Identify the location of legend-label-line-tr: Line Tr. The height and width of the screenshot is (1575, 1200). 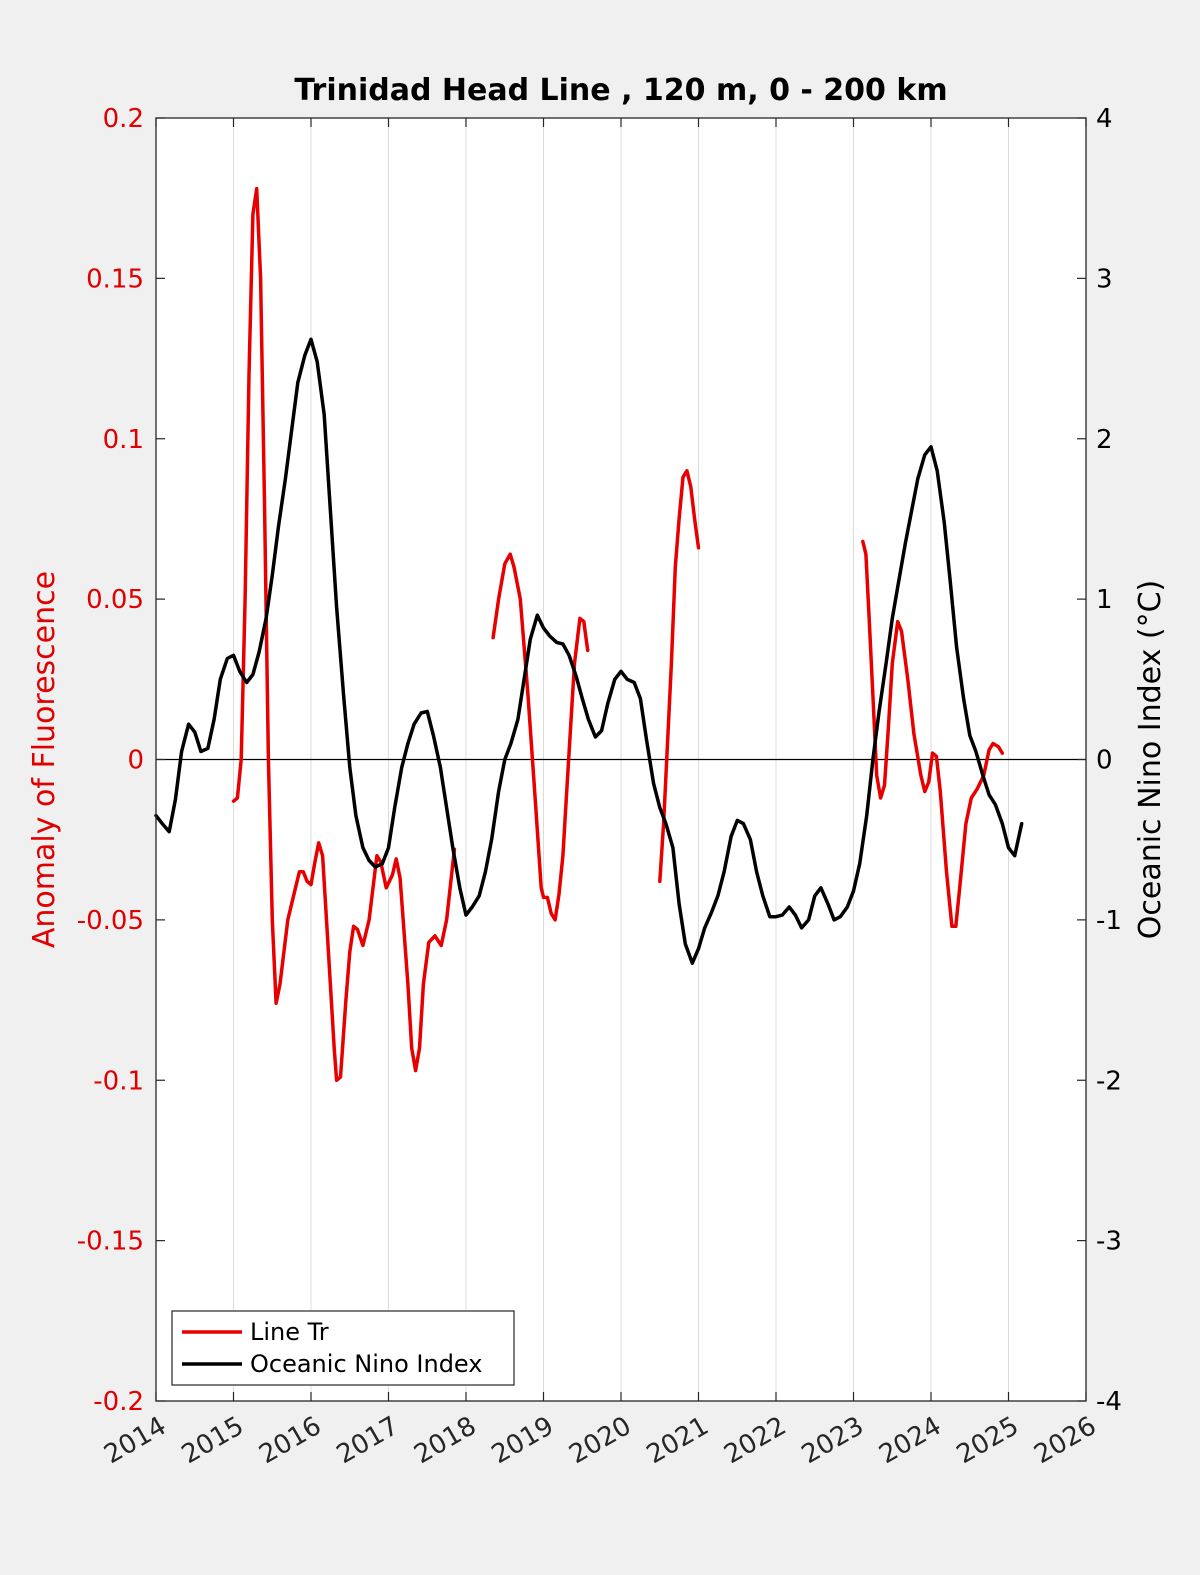
(289, 1332).